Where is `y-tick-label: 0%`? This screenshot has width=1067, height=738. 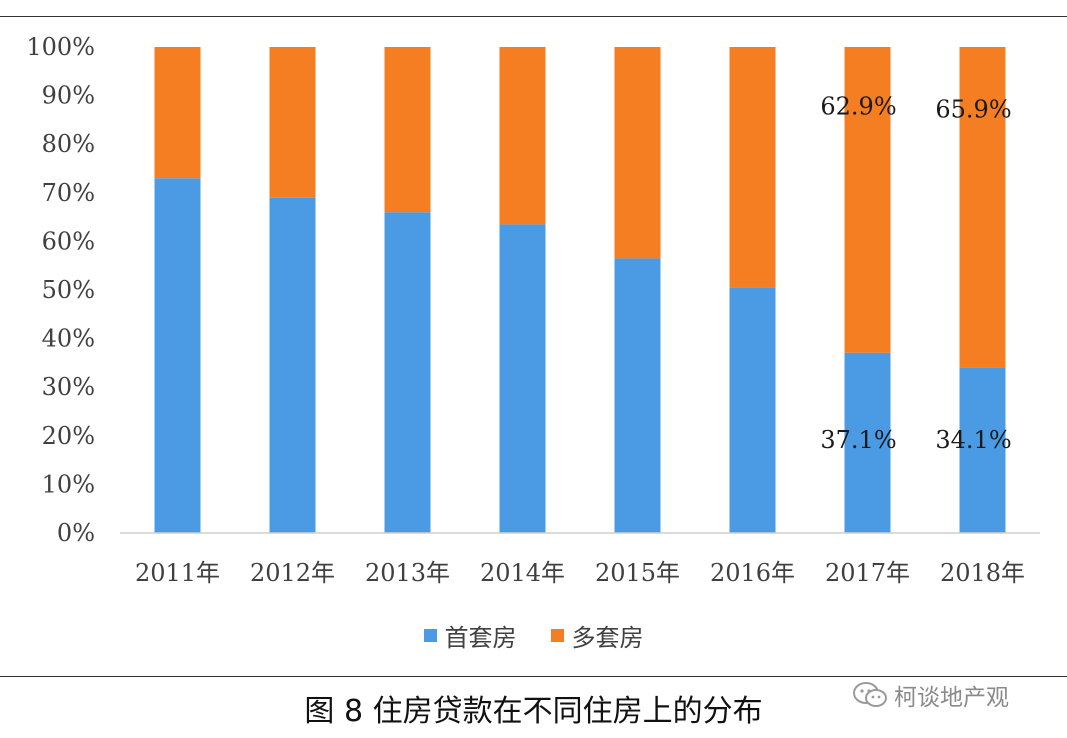
y-tick-label: 0% is located at coordinates (76, 533).